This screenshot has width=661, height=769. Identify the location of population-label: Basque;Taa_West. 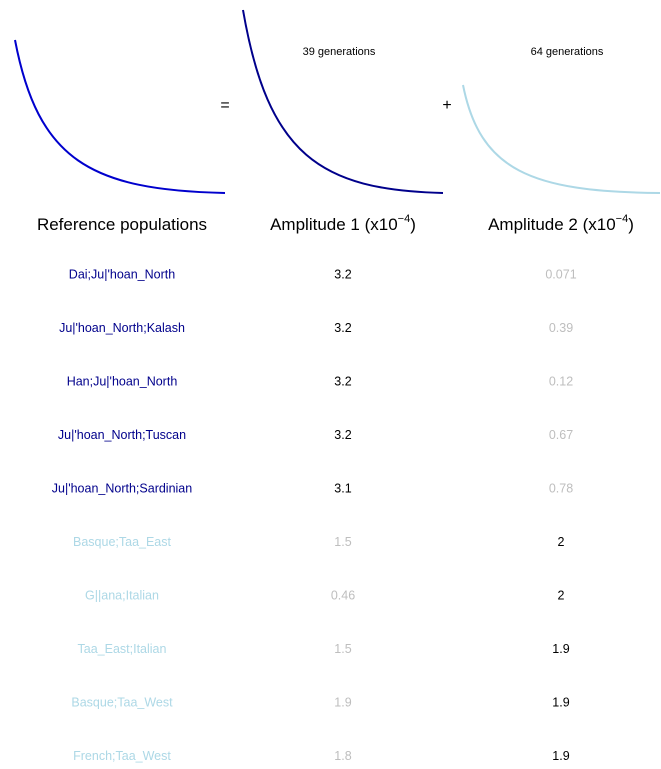
(122, 702).